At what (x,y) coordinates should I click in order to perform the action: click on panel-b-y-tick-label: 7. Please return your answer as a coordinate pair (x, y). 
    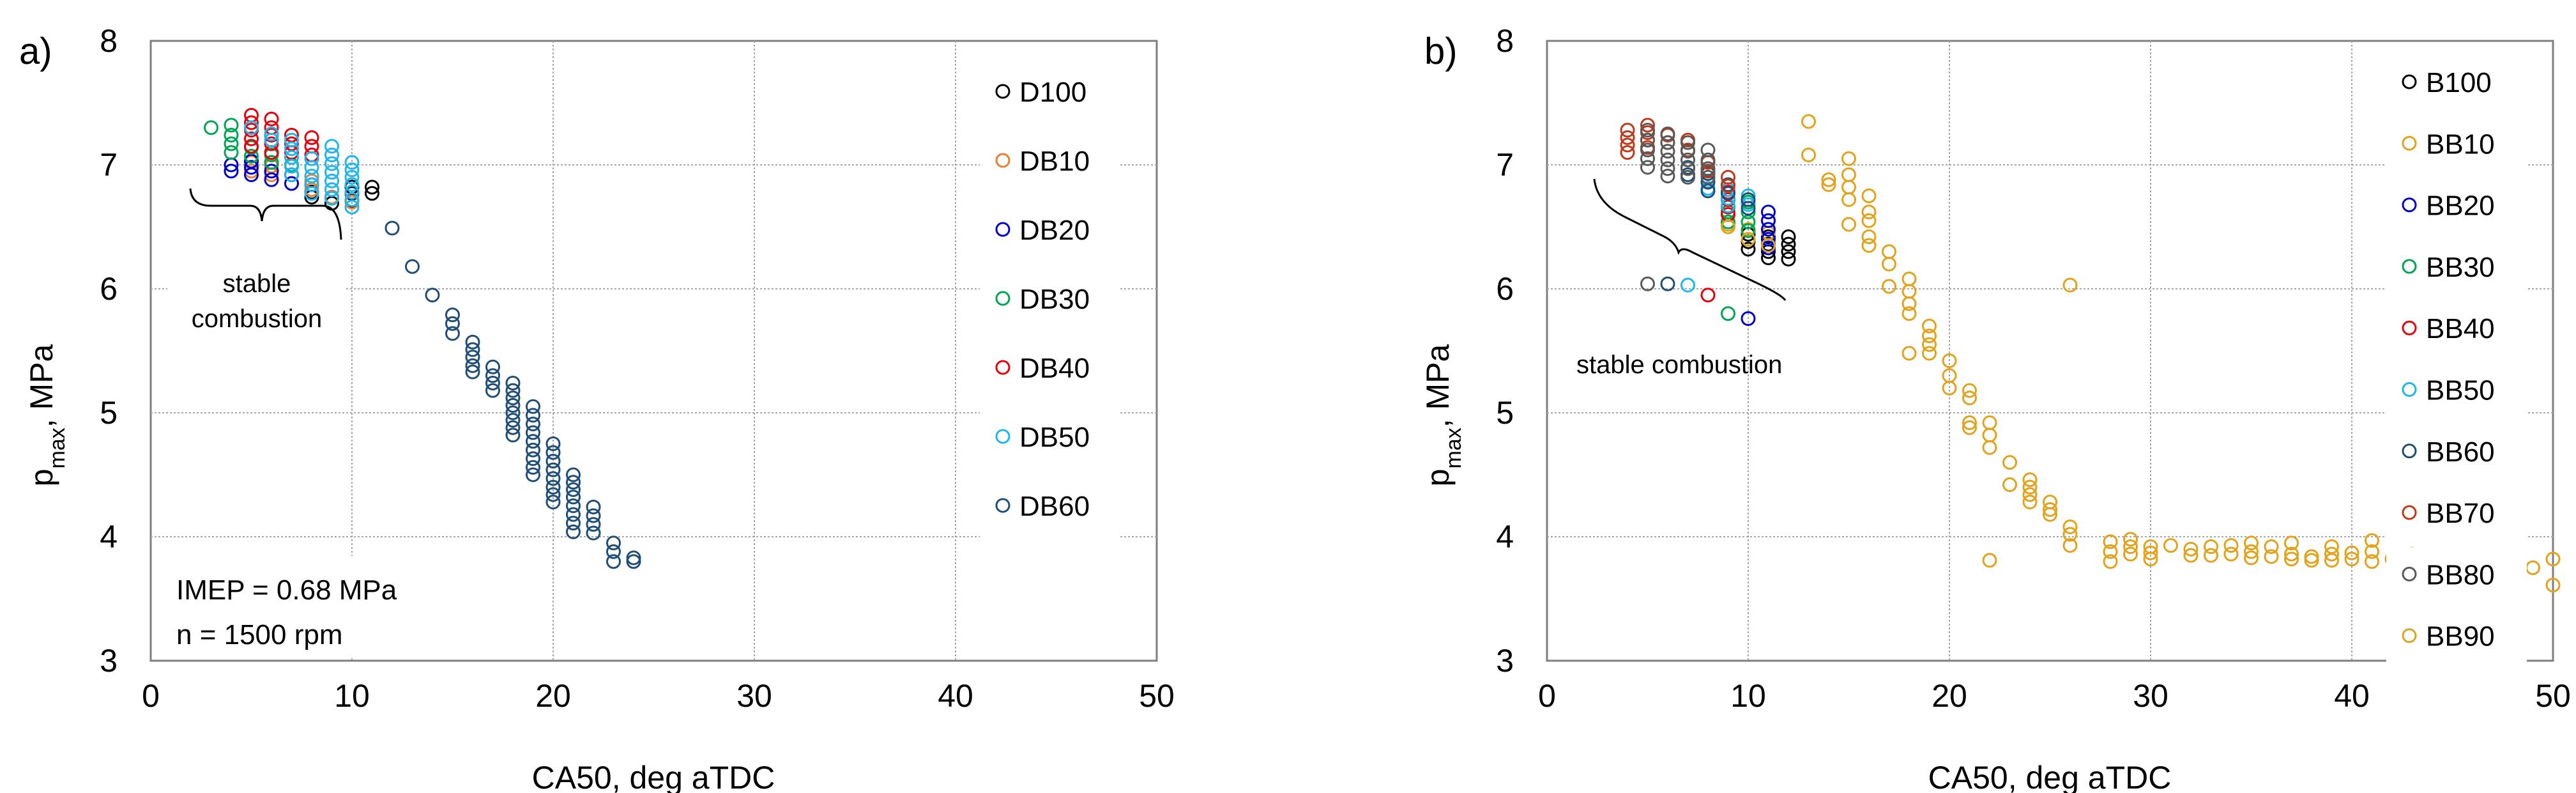
    Looking at the image, I should click on (1505, 165).